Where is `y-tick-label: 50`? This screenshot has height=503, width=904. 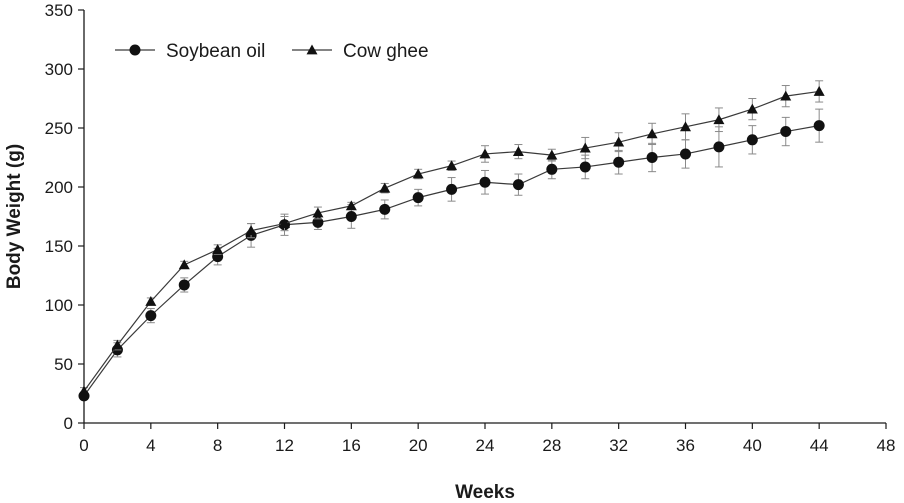 y-tick-label: 50 is located at coordinates (63, 364).